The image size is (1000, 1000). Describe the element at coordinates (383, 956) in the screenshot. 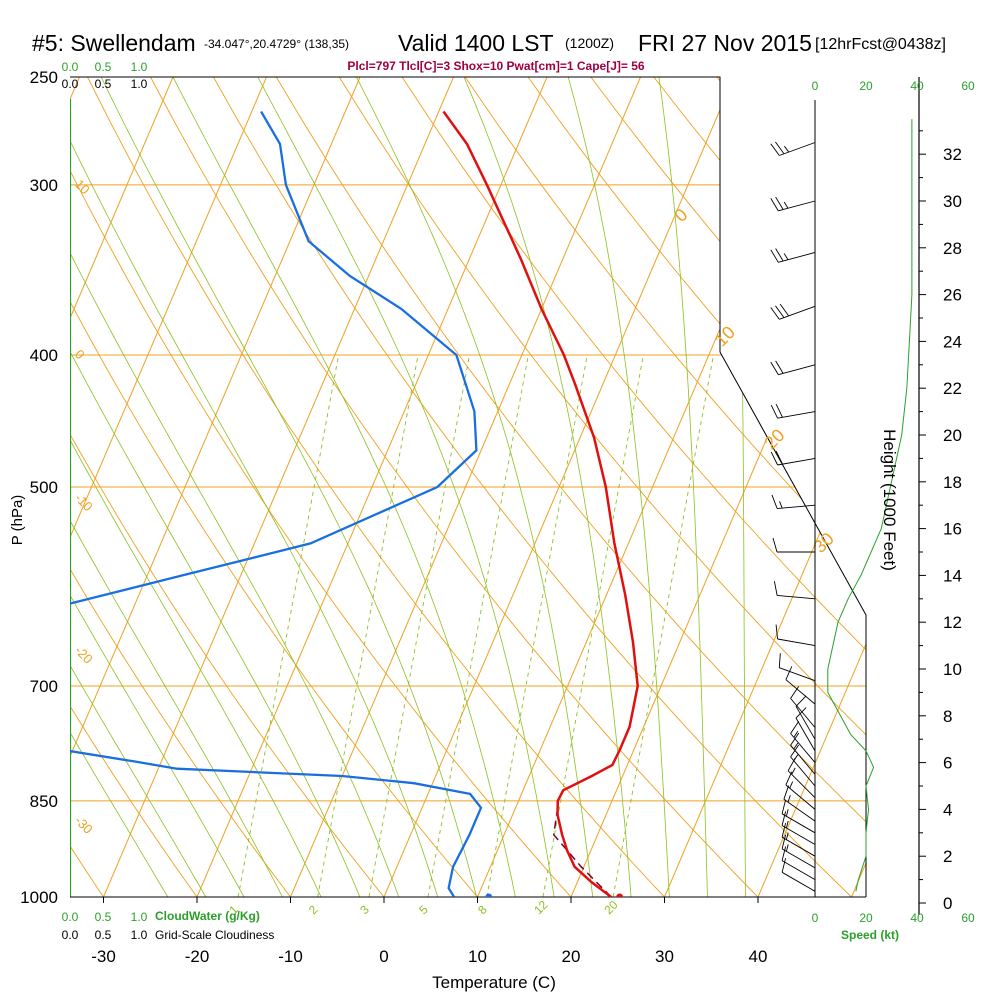

I see `x-tick-label: 0` at that location.